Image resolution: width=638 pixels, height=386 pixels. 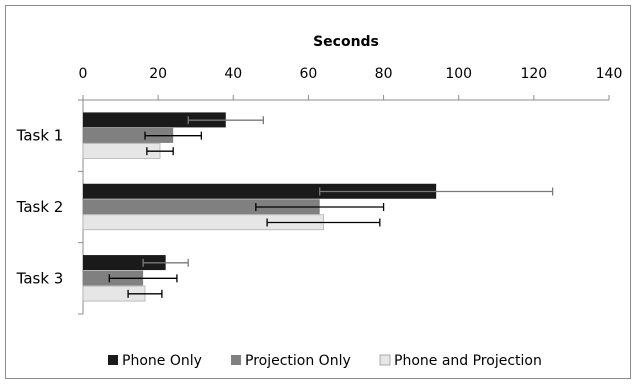 What do you see at coordinates (468, 361) in the screenshot?
I see `legend-label-3: Phone and Projection` at bounding box center [468, 361].